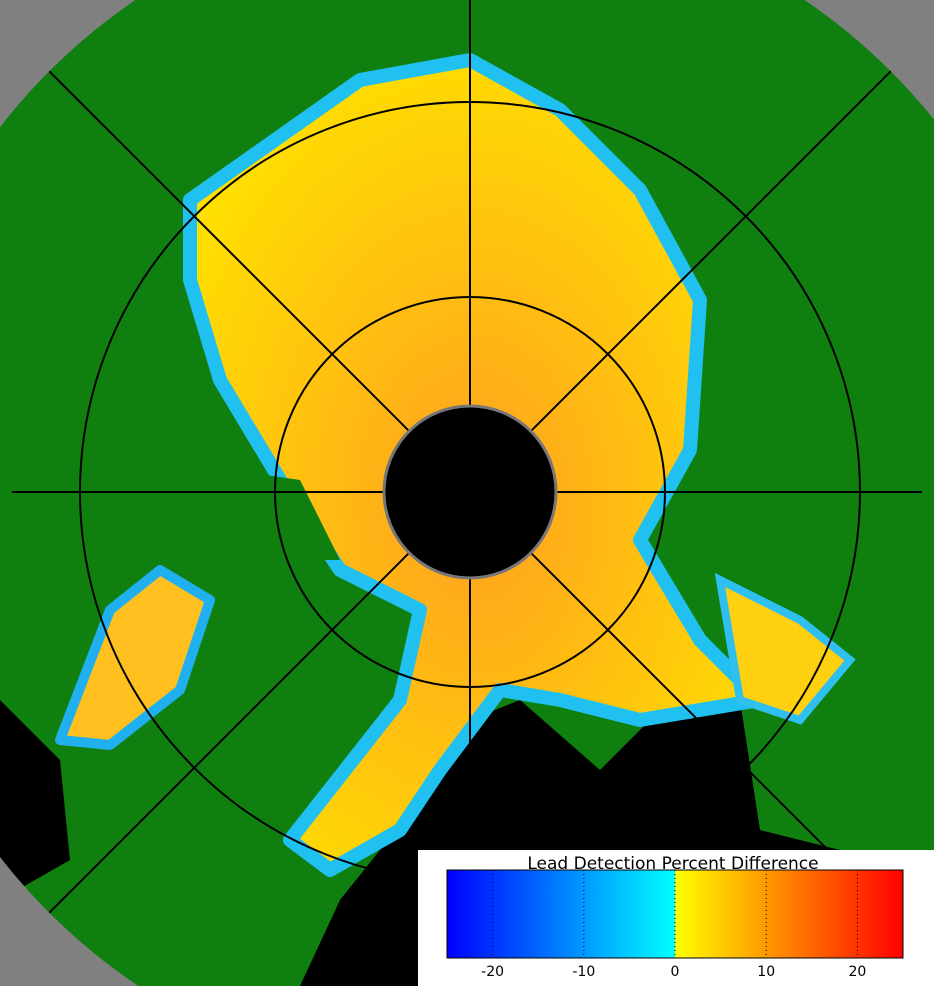  Describe the element at coordinates (470, 492) in the screenshot. I see `pole-hole` at that location.